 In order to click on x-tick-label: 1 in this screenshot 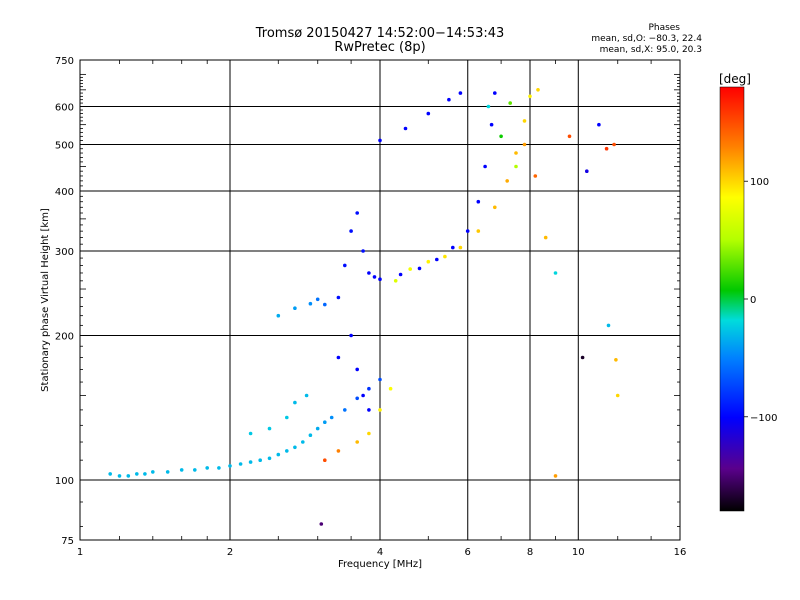, I will do `click(80, 552)`.